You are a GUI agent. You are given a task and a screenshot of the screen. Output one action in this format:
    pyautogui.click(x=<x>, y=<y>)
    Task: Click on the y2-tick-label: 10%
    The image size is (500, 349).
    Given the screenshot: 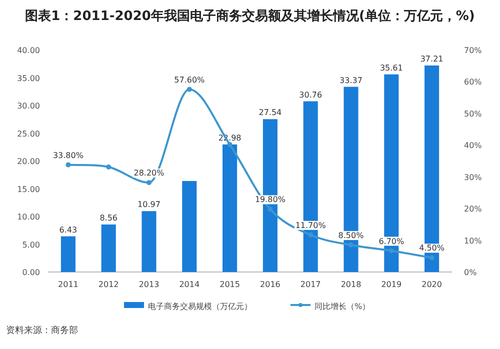 What is the action you would take?
    pyautogui.click(x=473, y=241)
    